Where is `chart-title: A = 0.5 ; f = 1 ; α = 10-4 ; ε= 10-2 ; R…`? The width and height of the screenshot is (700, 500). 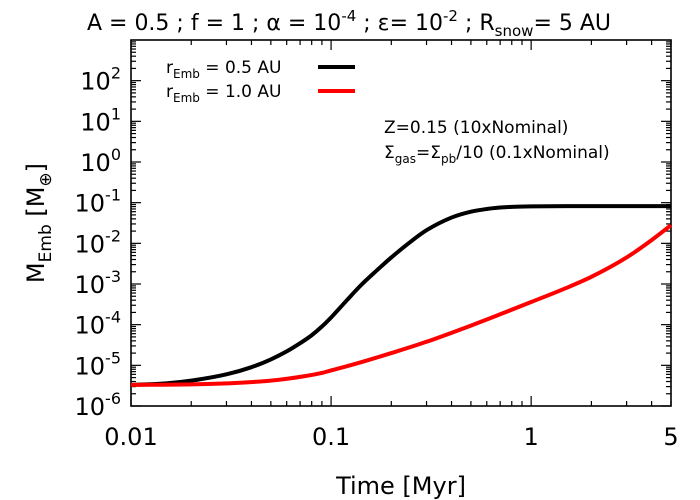 chart-title: A = 0.5 ; f = 1 ; α = 10-4 ; ε= 10-2 ; R… is located at coordinates (349, 23).